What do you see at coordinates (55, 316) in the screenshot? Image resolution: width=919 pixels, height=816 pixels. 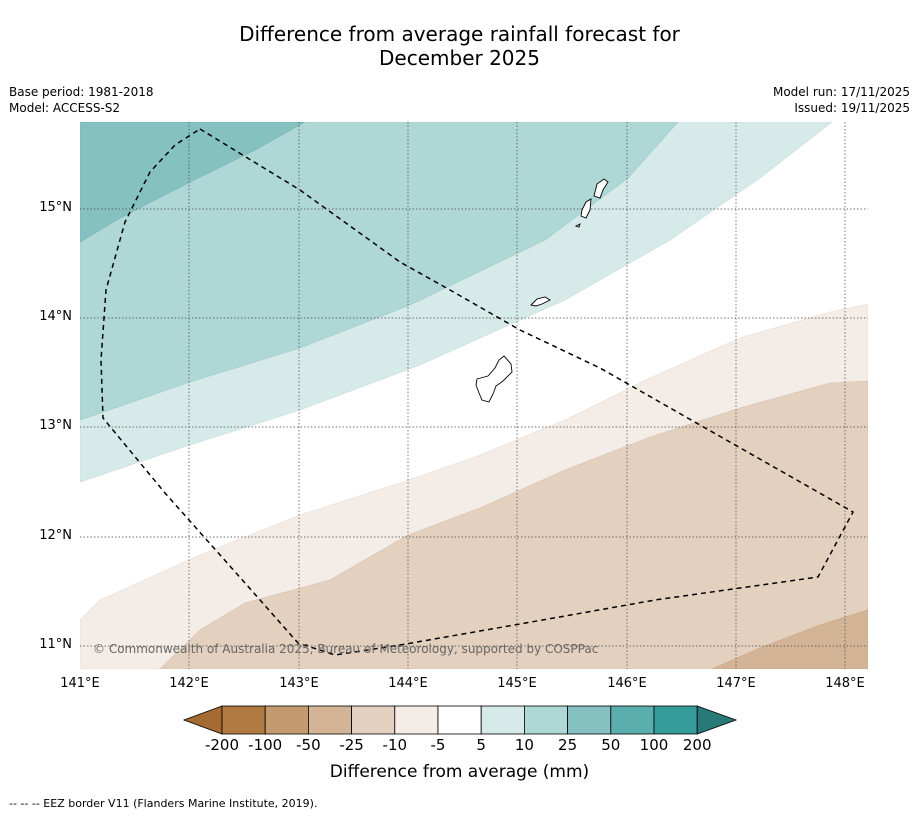 I see `lat-tick-14: 14°N` at bounding box center [55, 316].